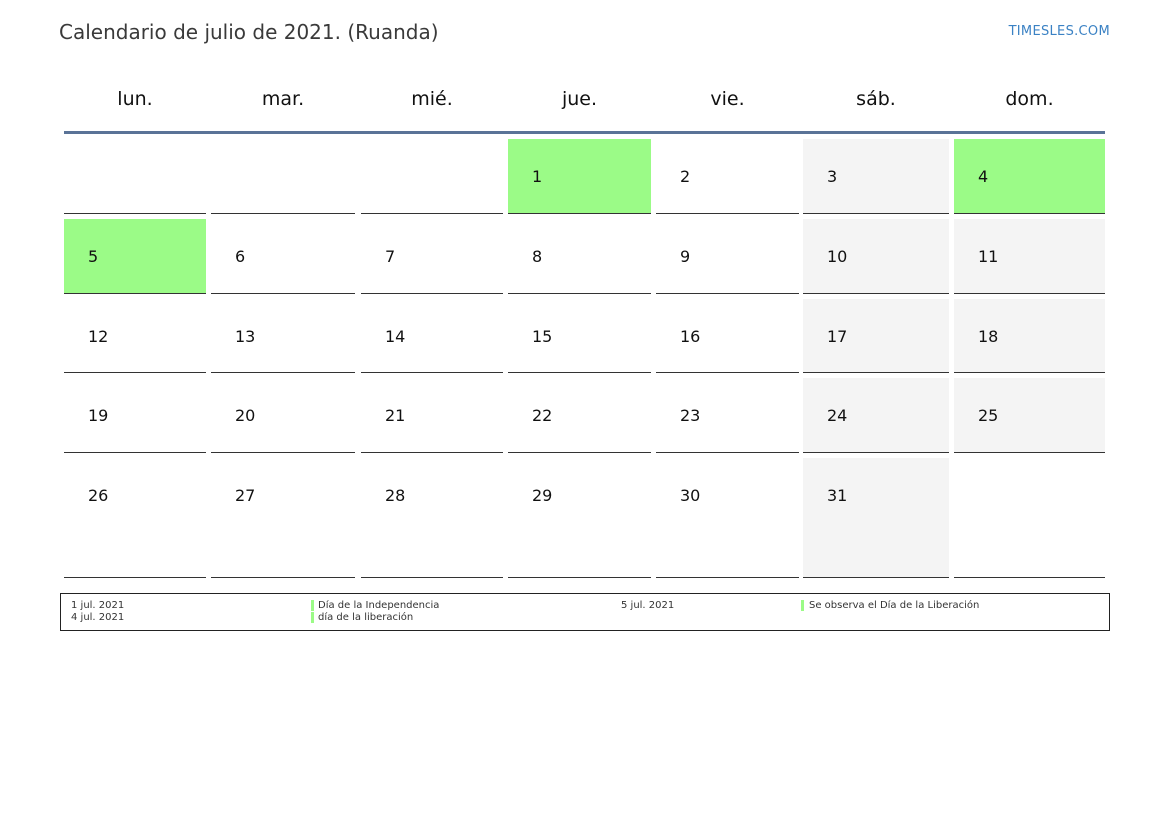  I want to click on weekday-sat: sáb., so click(876, 99).